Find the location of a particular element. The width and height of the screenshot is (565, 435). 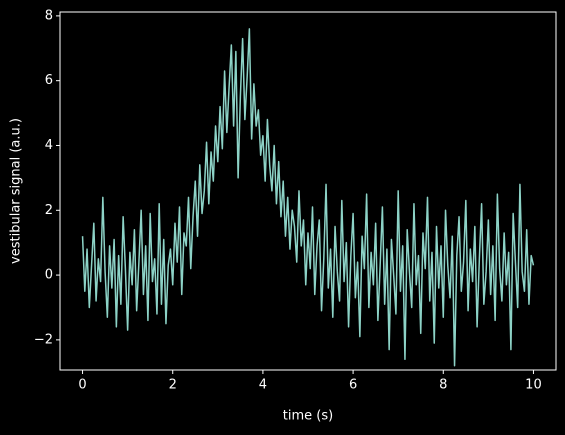

x-tick-label: 4 is located at coordinates (263, 385).